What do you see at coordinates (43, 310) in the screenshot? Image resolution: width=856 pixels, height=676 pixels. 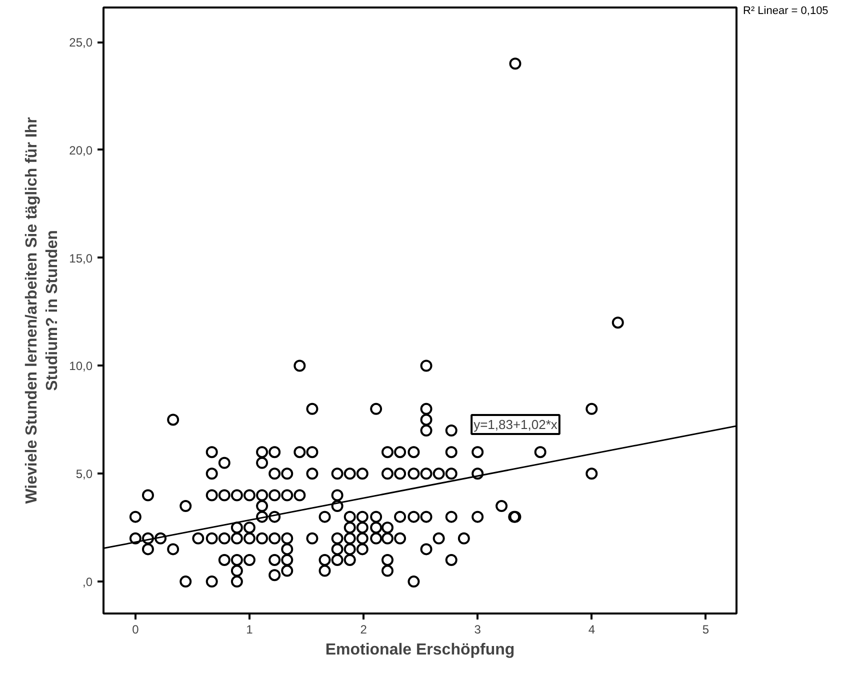 I see `y-axis-title: Wieviele Stunden lernen/arbeiten Sie täglich für Ihr Studium? in Stunden` at bounding box center [43, 310].